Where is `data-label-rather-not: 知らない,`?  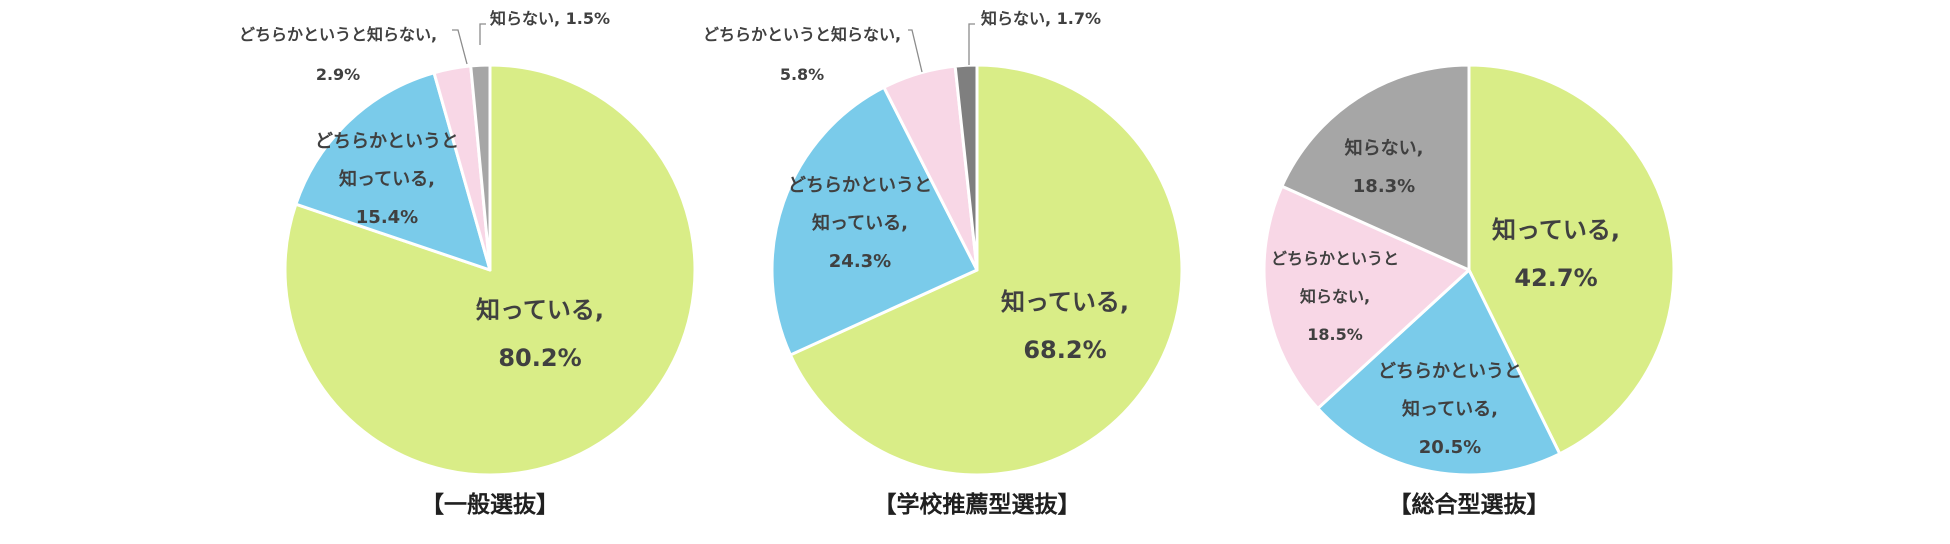
data-label-rather-not: 知らない, is located at coordinates (1335, 296).